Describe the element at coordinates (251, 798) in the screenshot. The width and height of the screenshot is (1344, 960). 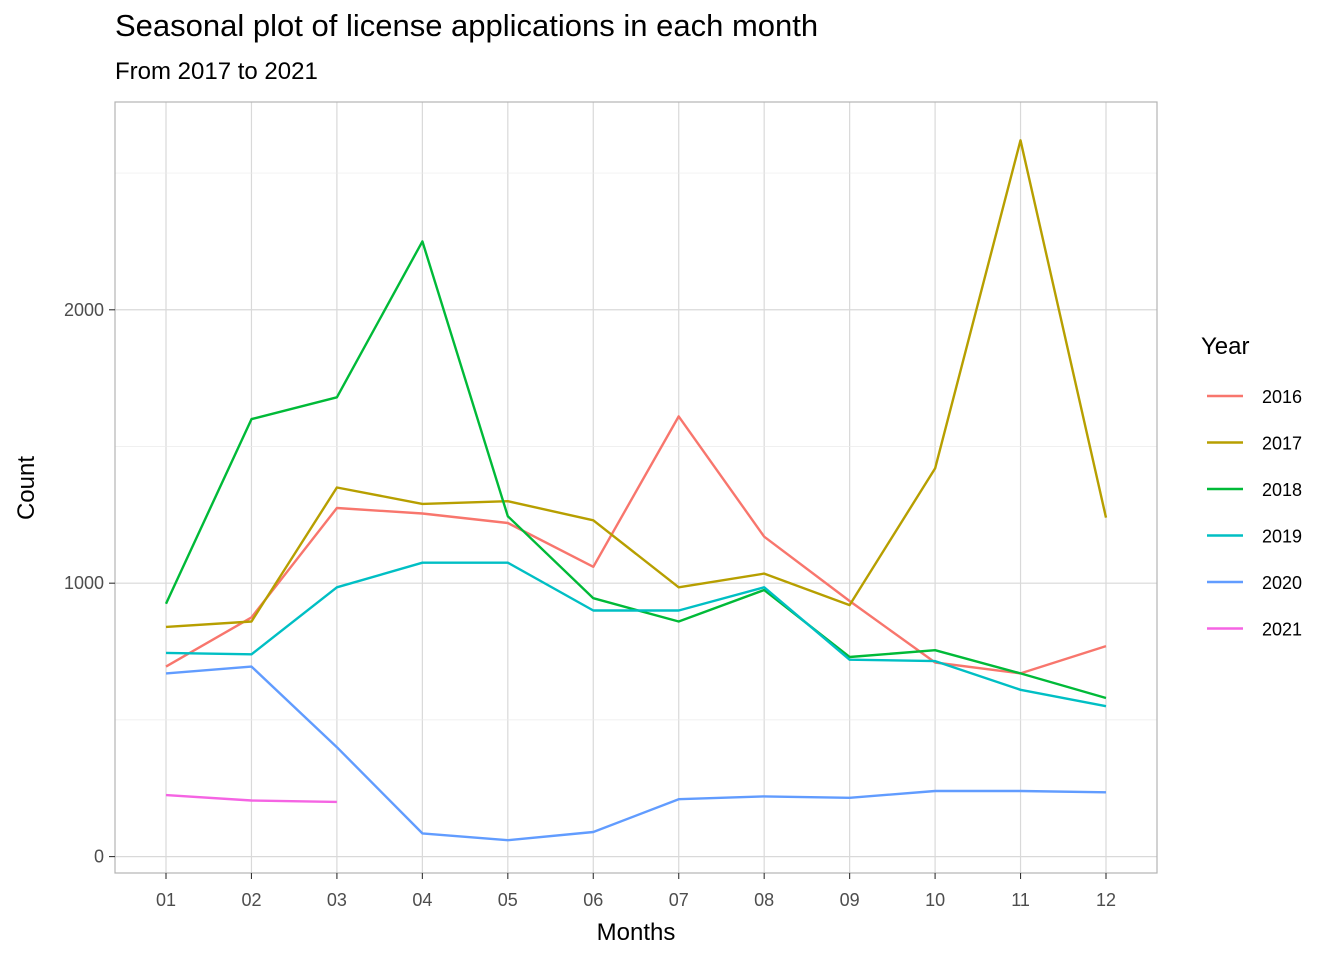
I see `series-line-2021` at that location.